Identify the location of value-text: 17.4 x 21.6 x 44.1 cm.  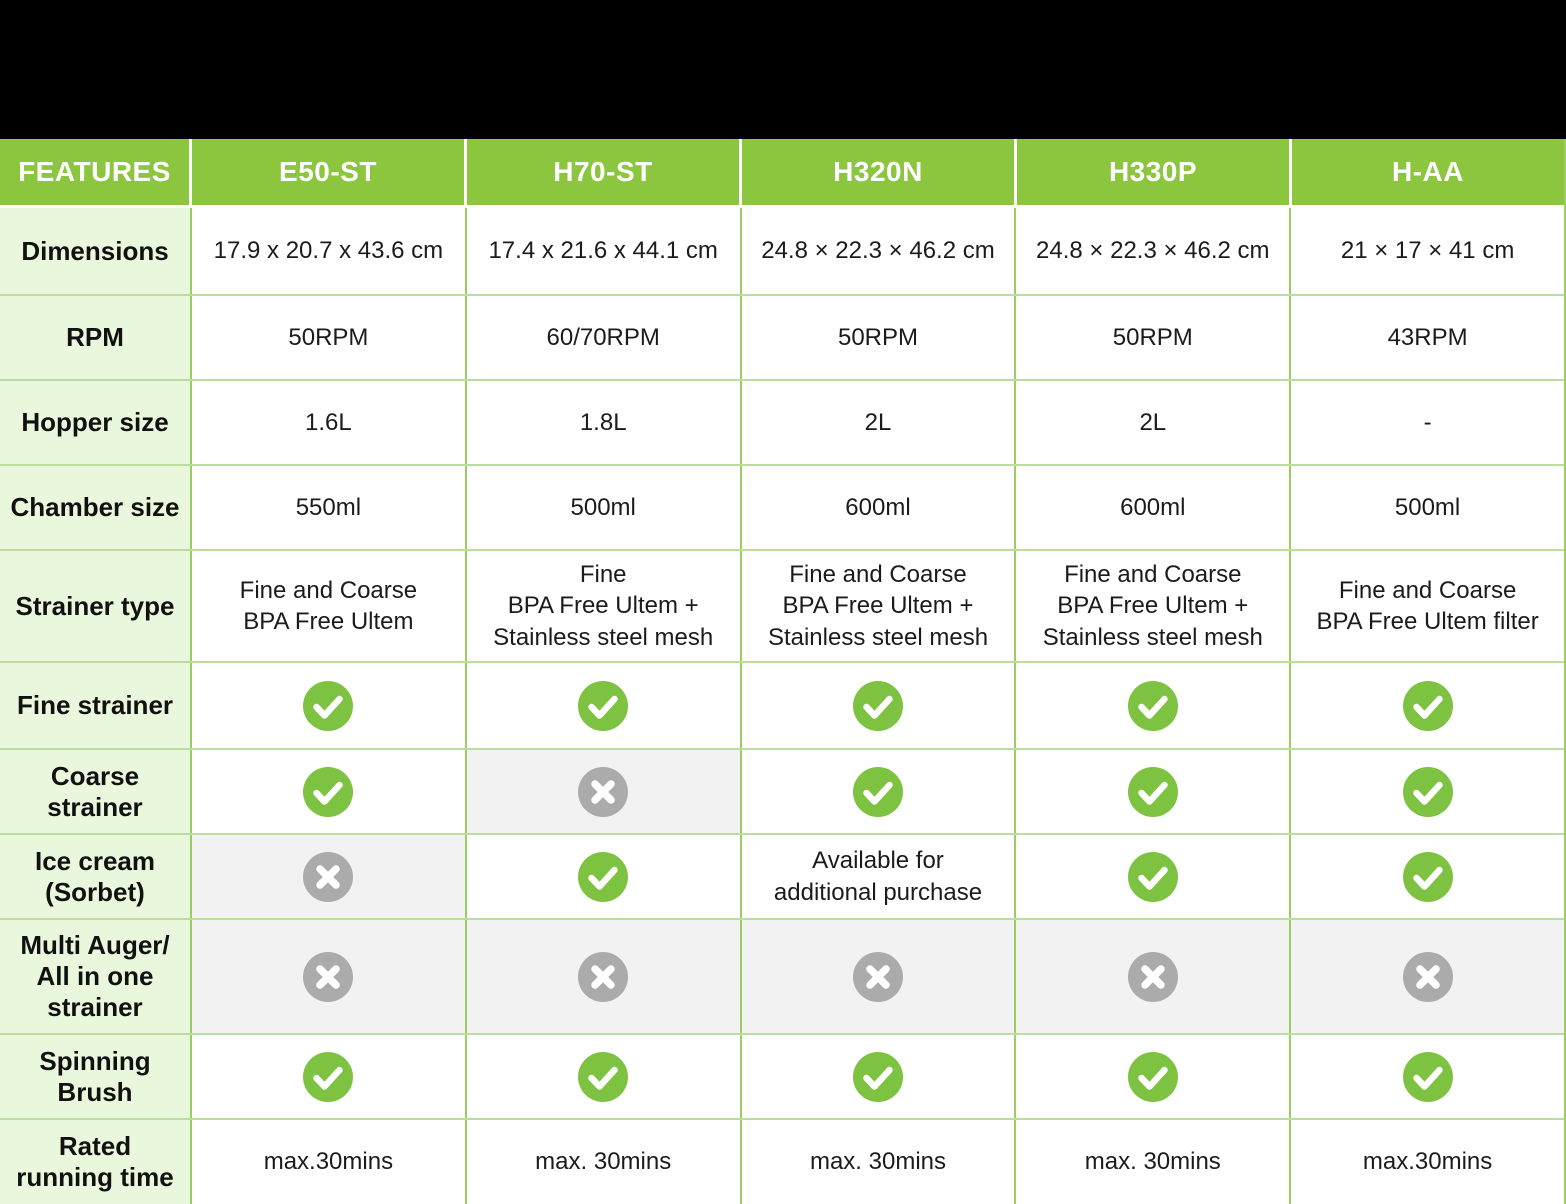
(603, 251).